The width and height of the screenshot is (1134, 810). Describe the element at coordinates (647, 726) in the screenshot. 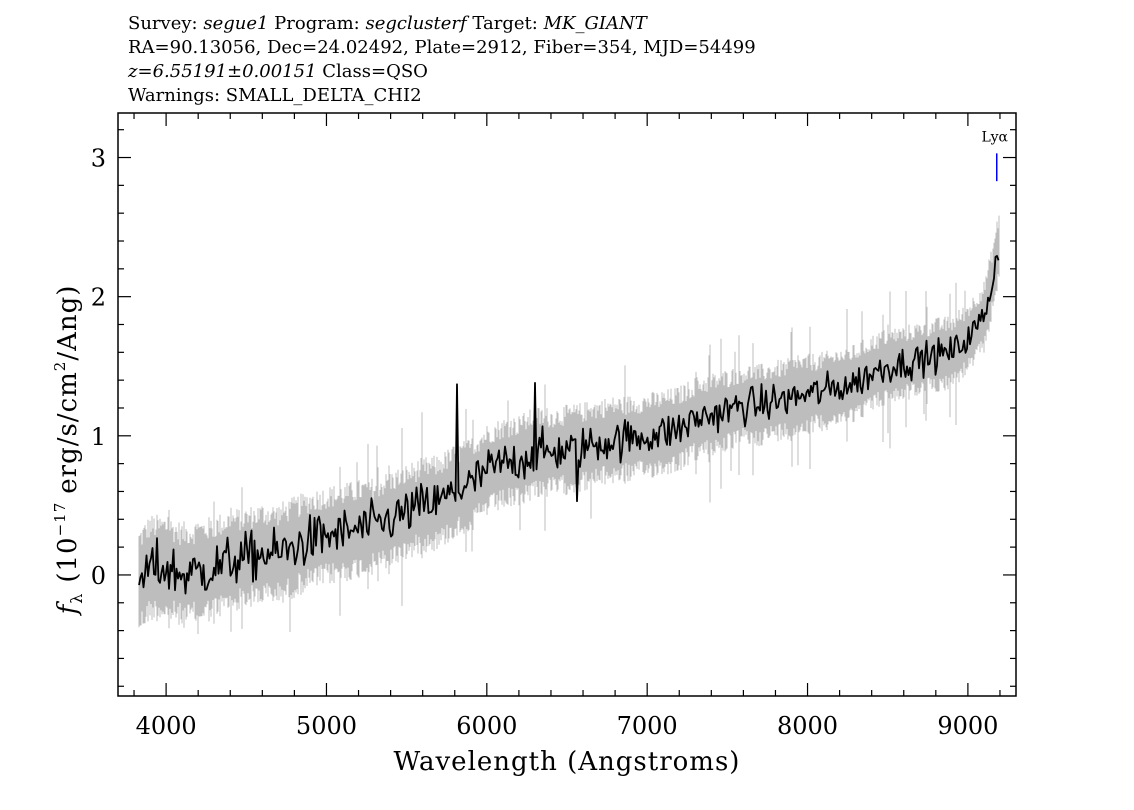

I see `x-tick-label: 7000` at that location.